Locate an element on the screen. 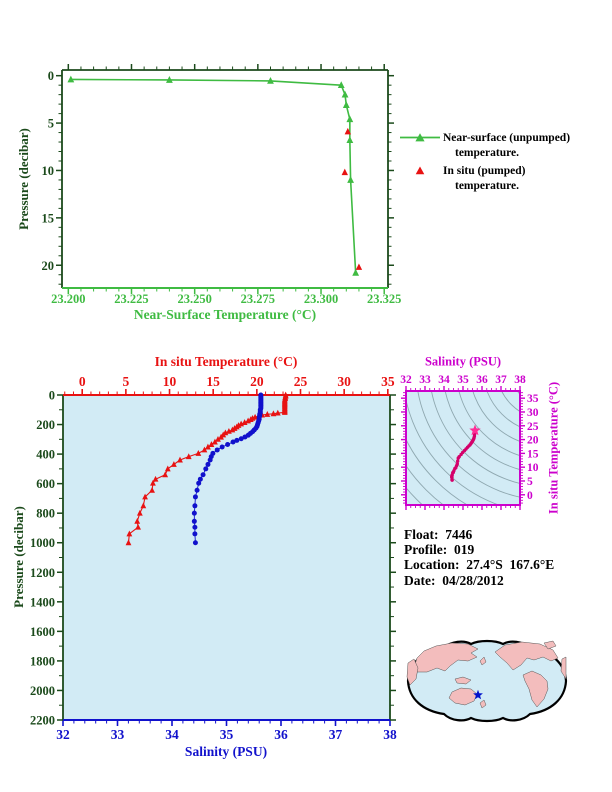 The image size is (612, 792). main-chart-top-axis-title: In situ Temperature (°C) is located at coordinates (226, 361).